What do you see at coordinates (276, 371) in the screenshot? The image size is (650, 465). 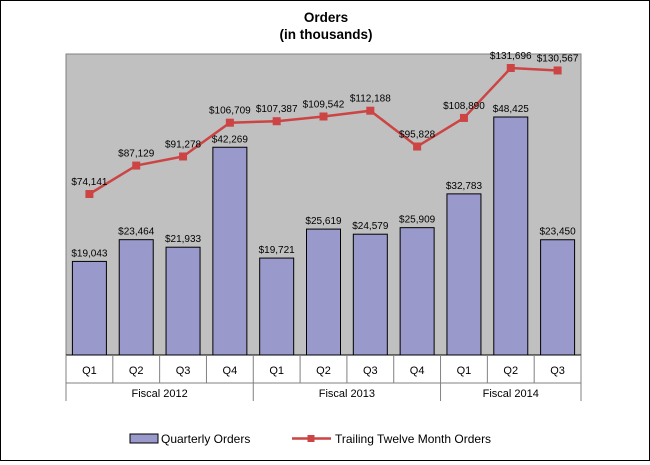 I see `tick-label-5: Q1` at bounding box center [276, 371].